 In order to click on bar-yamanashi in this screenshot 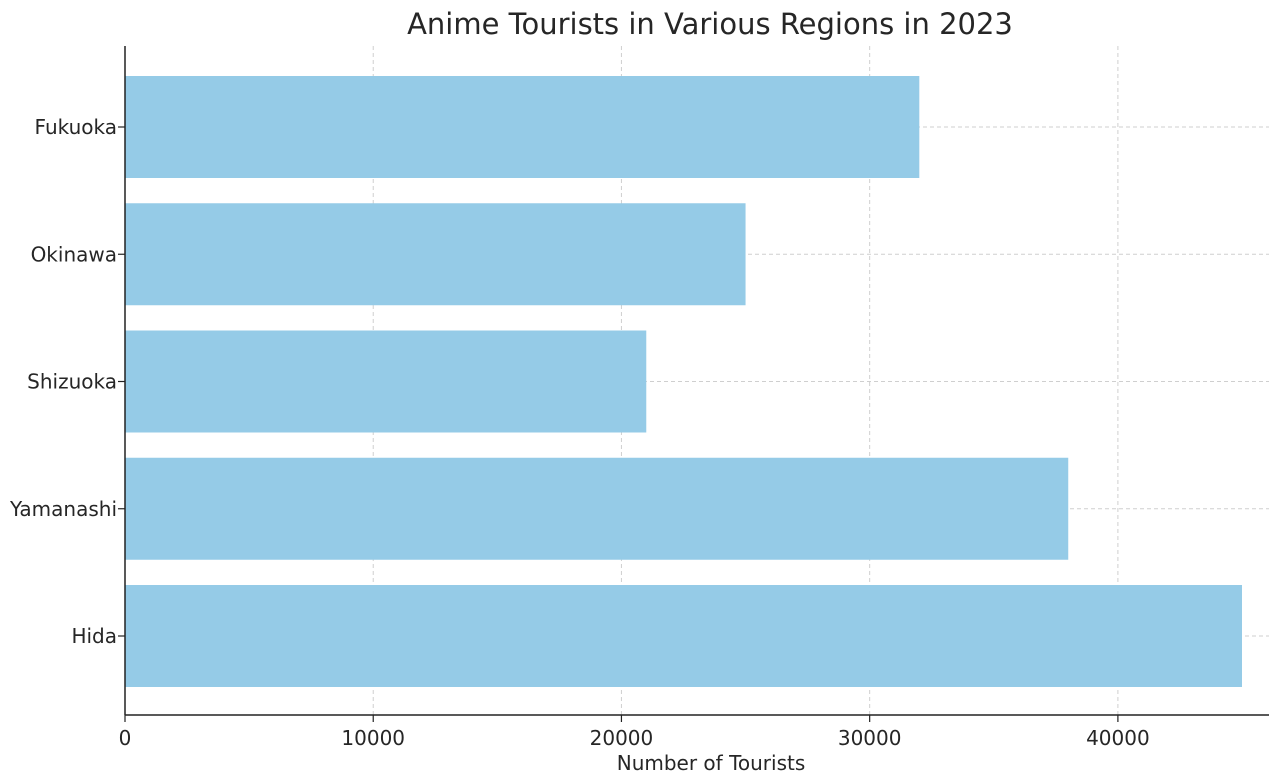, I will do `click(597, 508)`.